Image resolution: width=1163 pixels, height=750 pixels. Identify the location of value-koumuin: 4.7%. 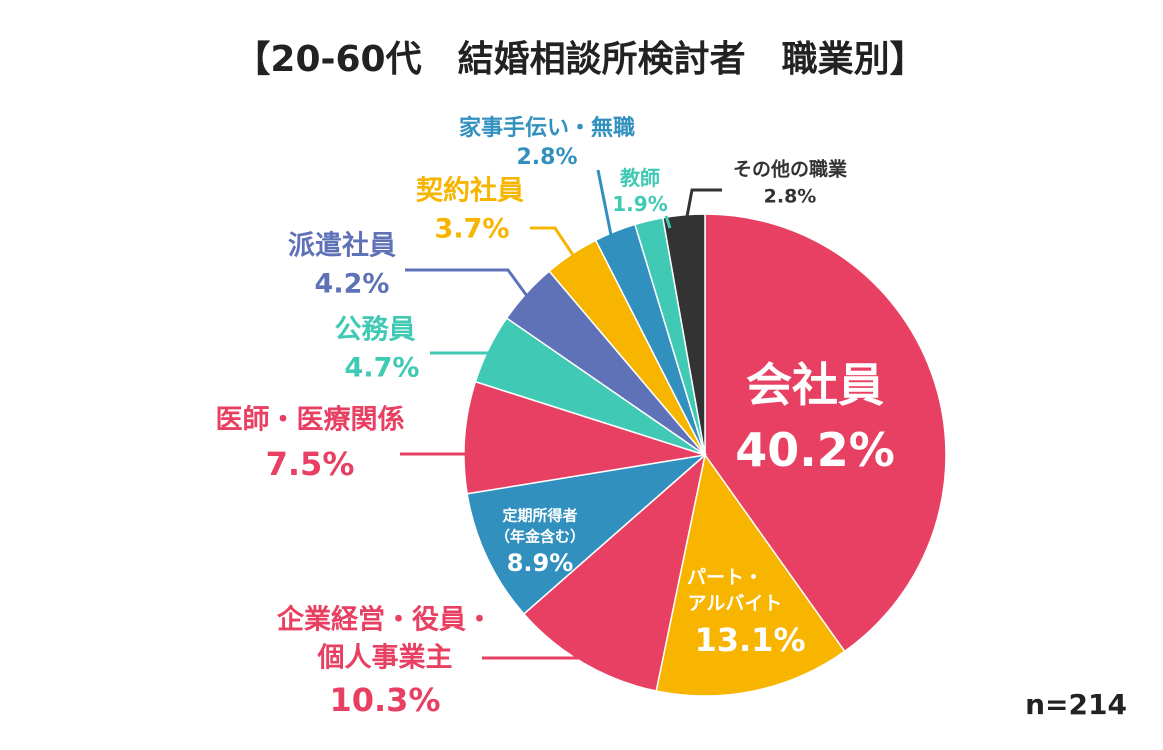
(382, 368).